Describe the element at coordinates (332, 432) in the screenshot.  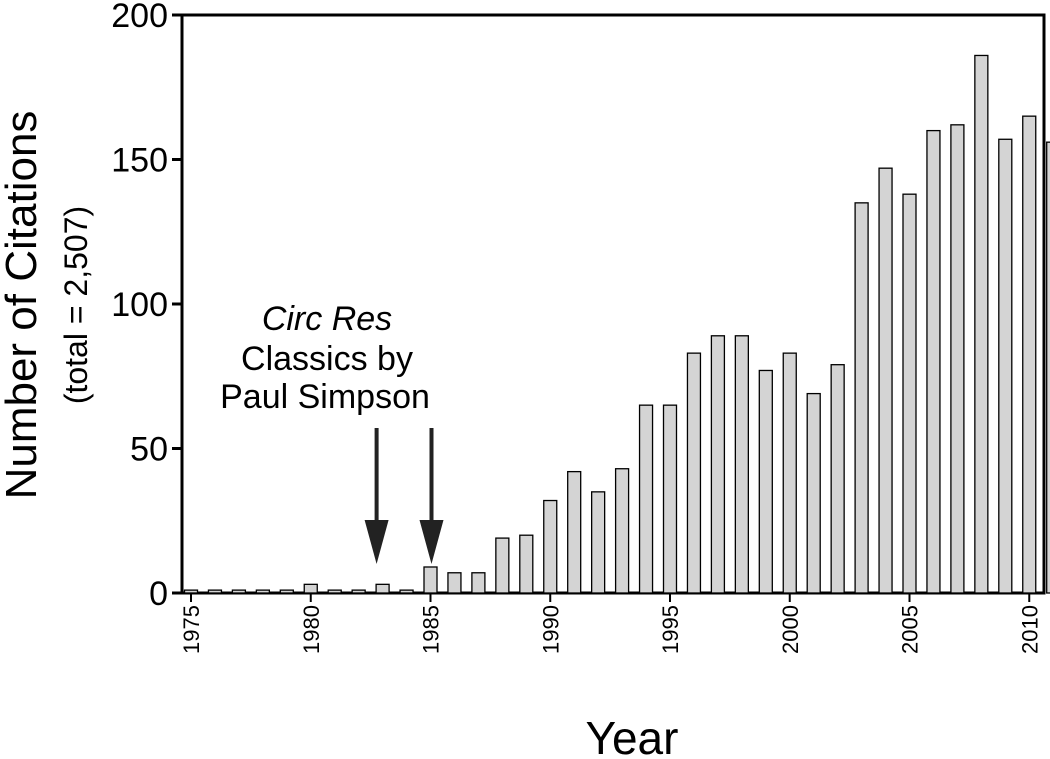
I see `annotation: Circ Res Classics by Paul Simpson` at that location.